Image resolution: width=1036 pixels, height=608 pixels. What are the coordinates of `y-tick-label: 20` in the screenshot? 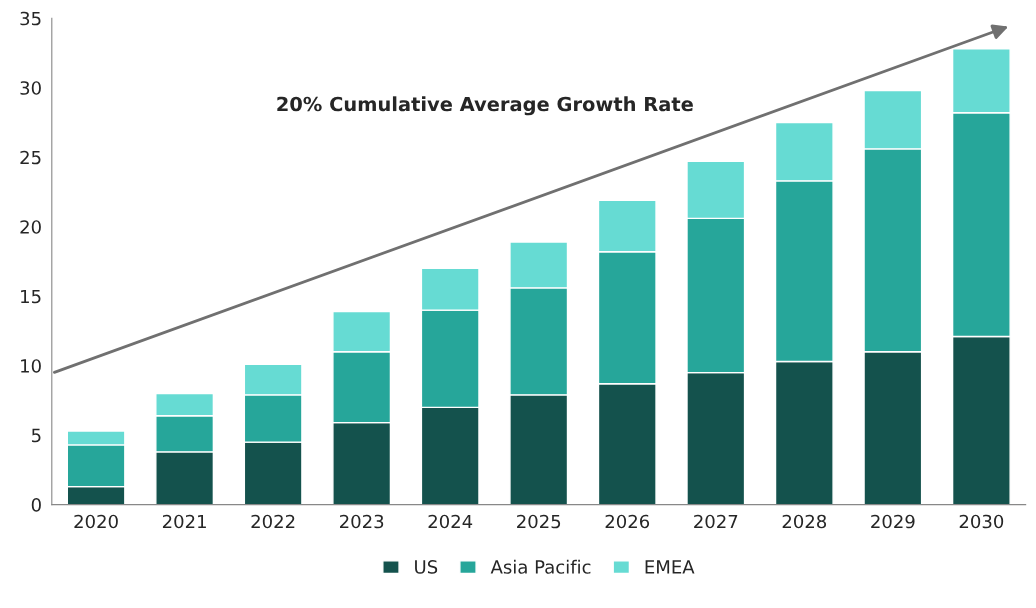 It's located at (30, 227).